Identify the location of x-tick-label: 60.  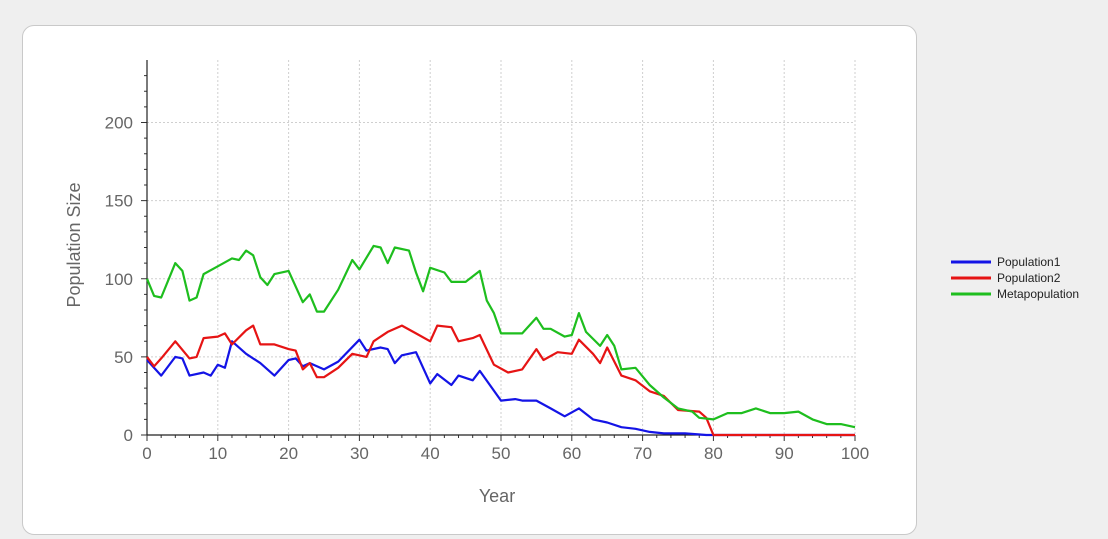
(571, 453).